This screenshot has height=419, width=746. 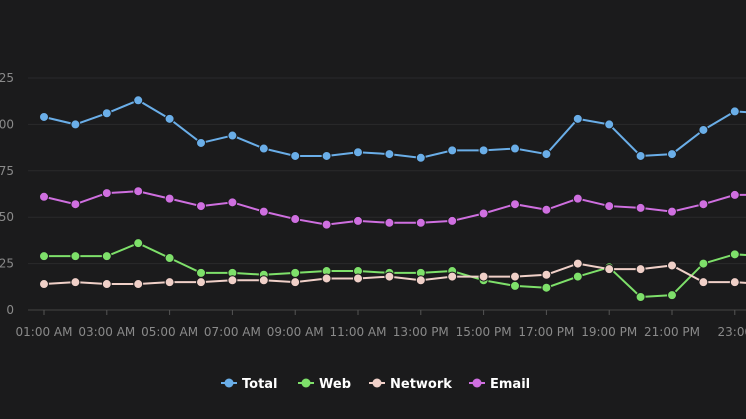 I want to click on legend: Total Web Network Email, so click(x=375, y=384).